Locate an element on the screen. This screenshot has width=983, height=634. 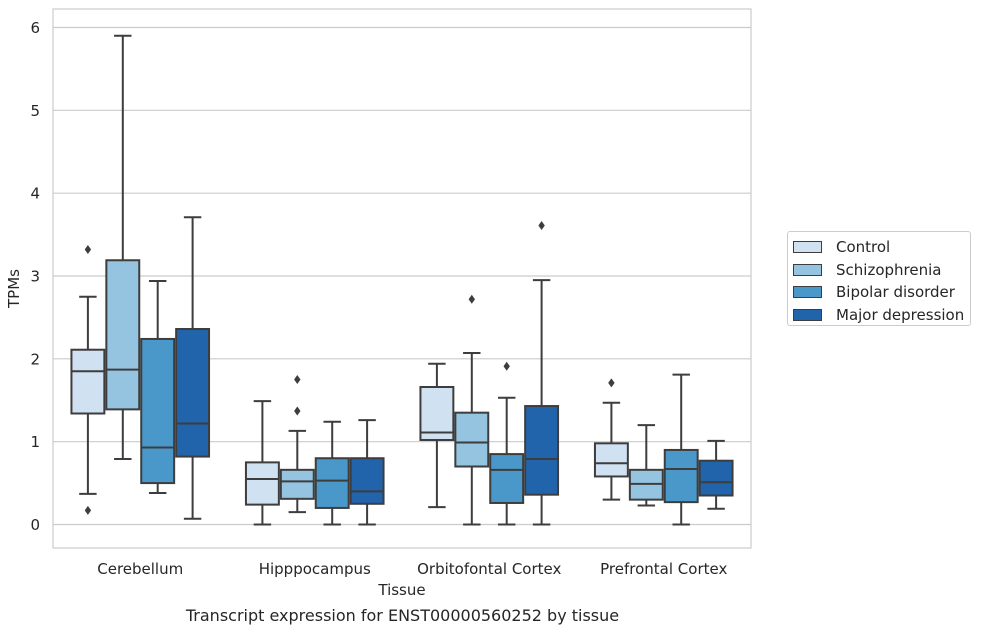
box-major-depression-prefrontal-cortex is located at coordinates (716, 474).